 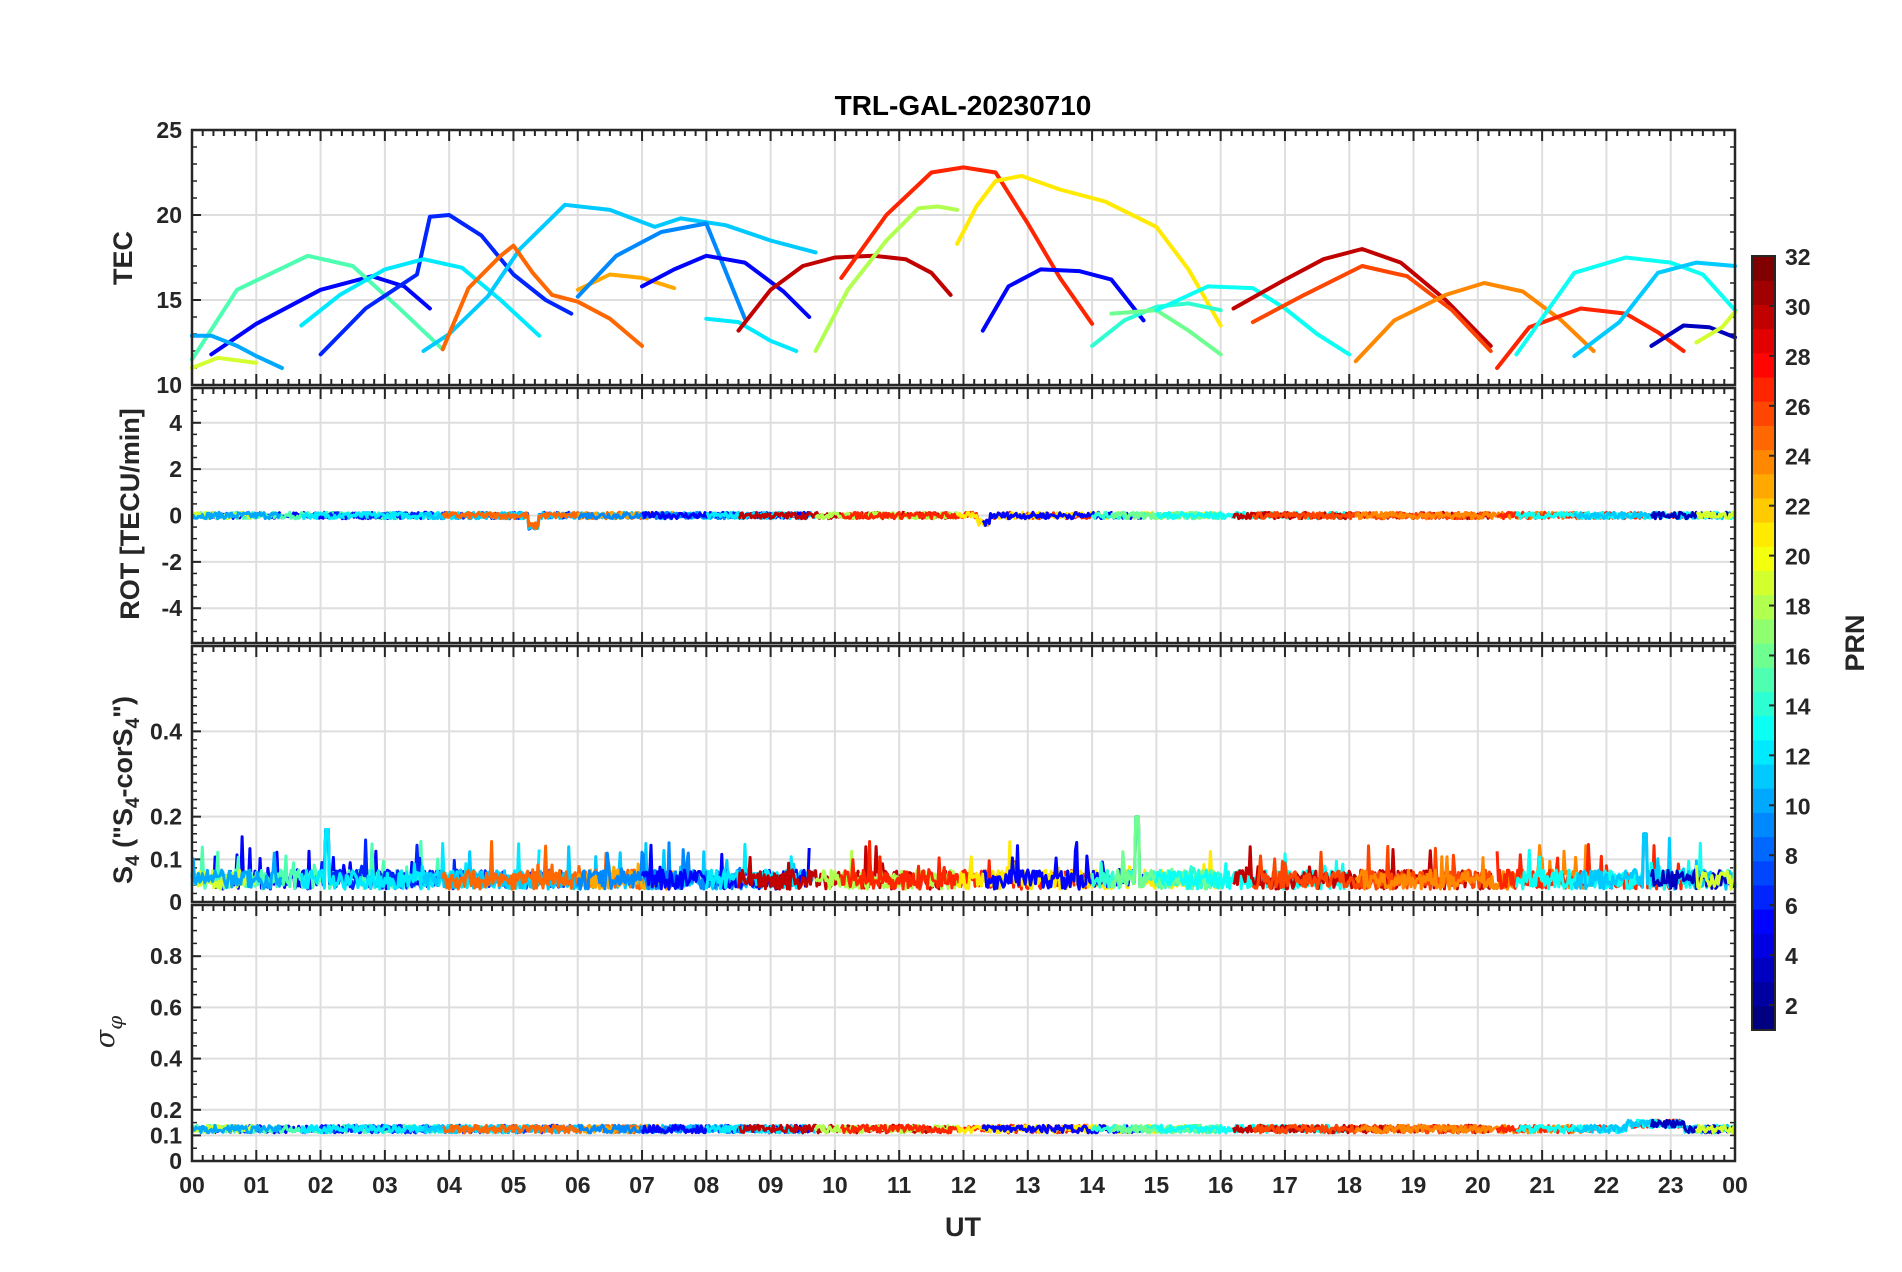 What do you see at coordinates (169, 385) in the screenshot?
I see `tec-ytick-label: 10` at bounding box center [169, 385].